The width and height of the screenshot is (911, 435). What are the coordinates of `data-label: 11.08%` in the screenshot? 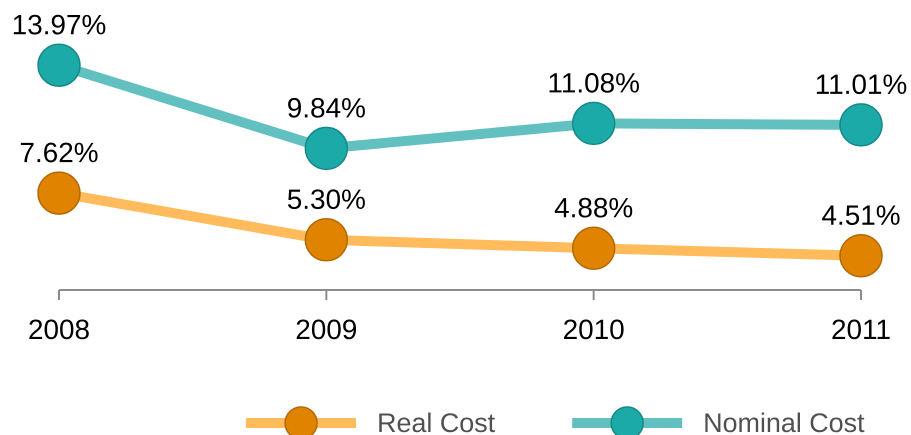 It's located at (594, 82).